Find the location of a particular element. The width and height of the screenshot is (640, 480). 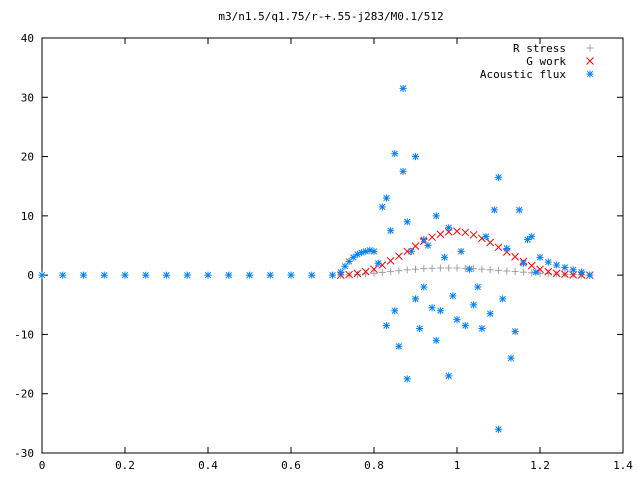

legend-label: R stress is located at coordinates (539, 48).